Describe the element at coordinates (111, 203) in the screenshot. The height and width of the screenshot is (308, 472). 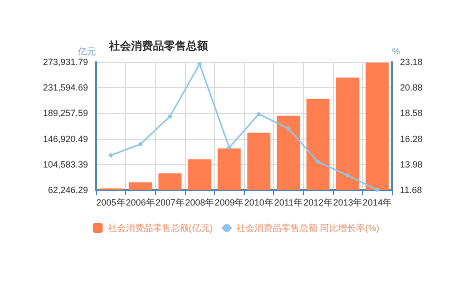
I see `x-tick-label: 2005年` at that location.